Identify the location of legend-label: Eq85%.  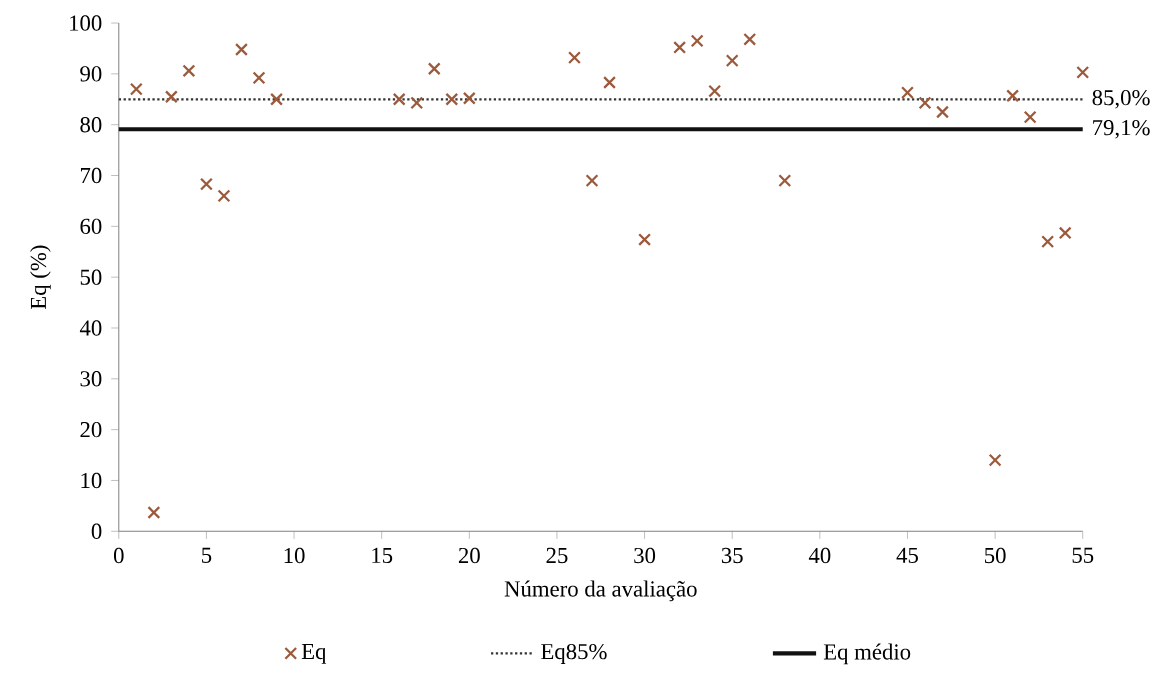
(574, 653).